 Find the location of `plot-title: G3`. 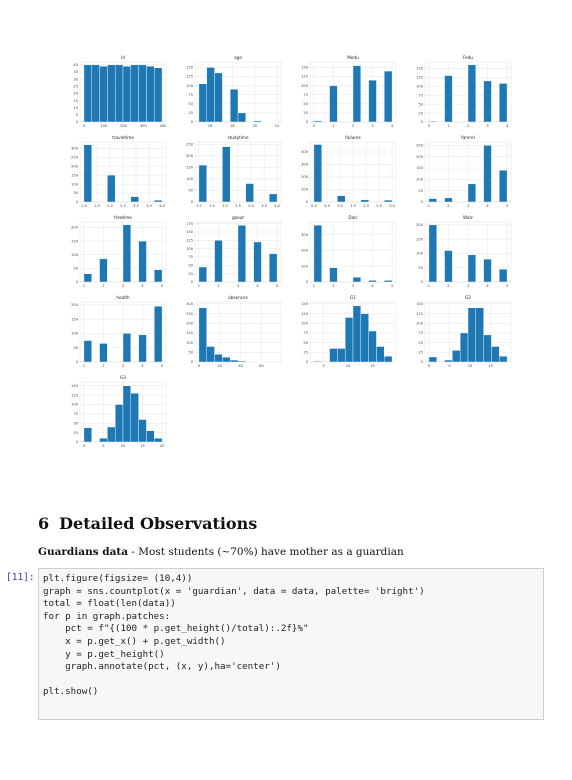

plot-title: G3 is located at coordinates (123, 377).